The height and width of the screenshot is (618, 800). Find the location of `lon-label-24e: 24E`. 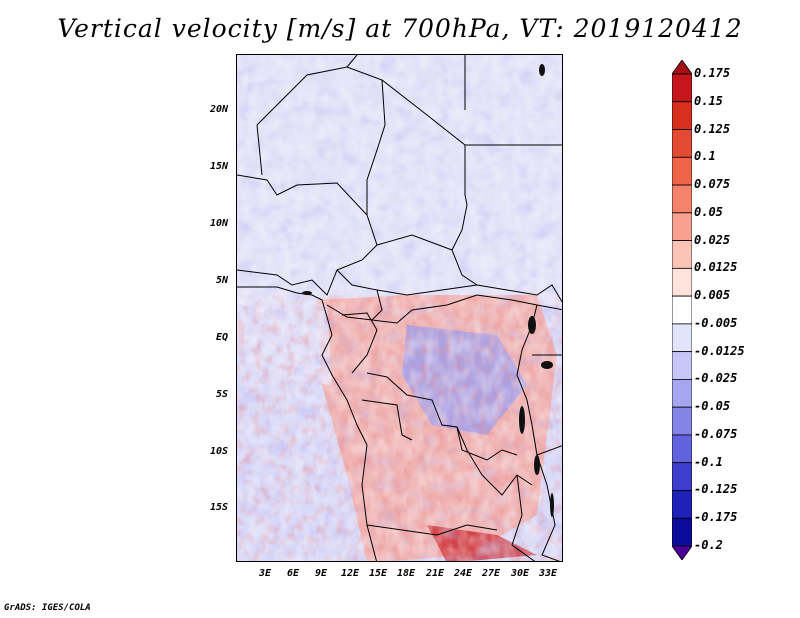

lon-label-24e: 24E is located at coordinates (463, 573).